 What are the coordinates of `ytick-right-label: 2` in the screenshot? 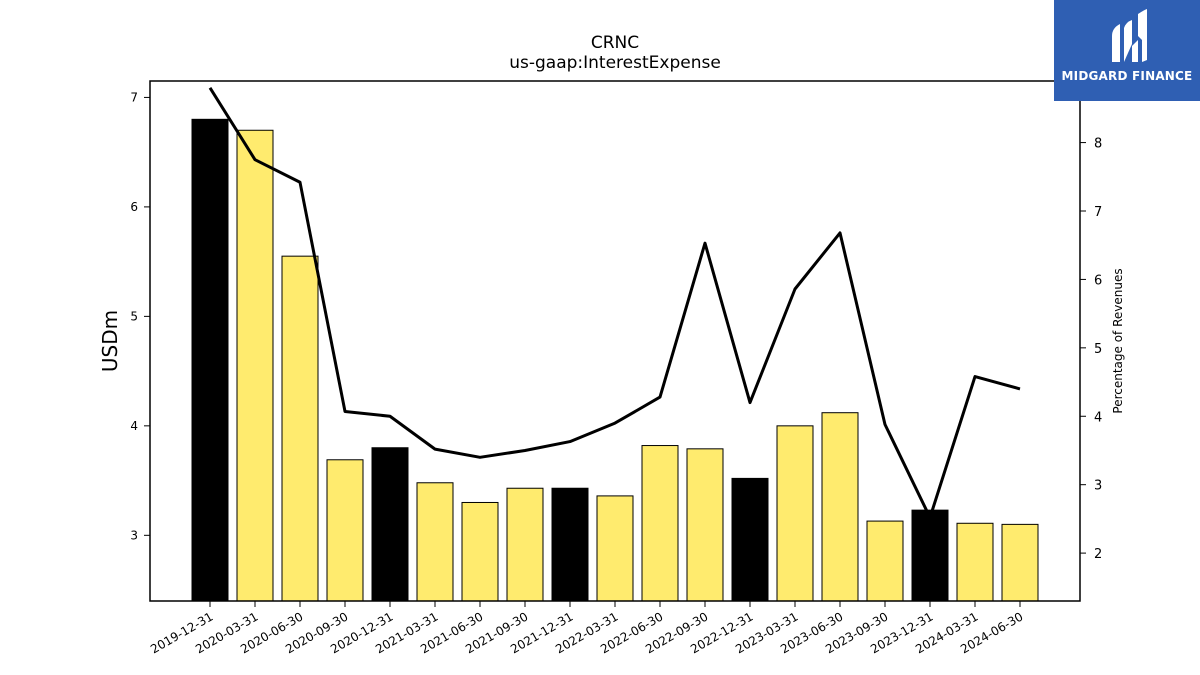 It's located at (1098, 554).